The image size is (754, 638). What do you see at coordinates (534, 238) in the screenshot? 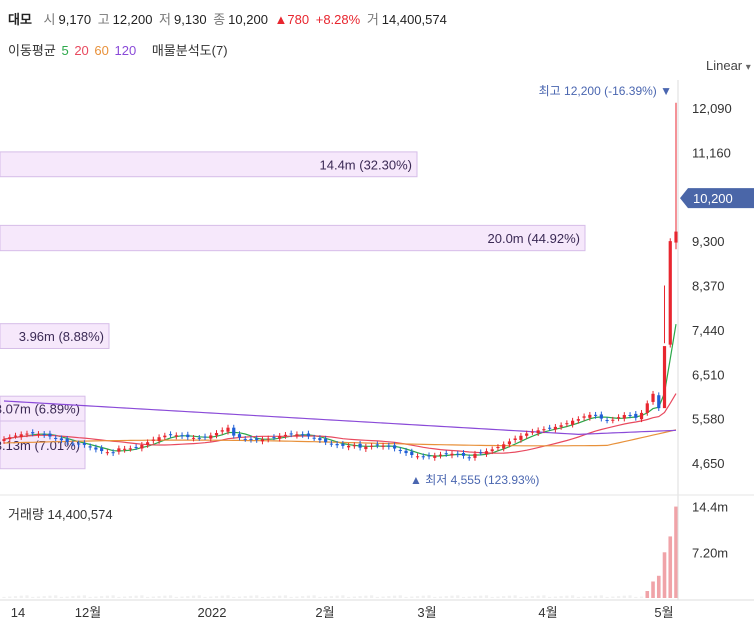
I see `volume-profile-label-1: 20.0m (44.92%)` at bounding box center [534, 238].